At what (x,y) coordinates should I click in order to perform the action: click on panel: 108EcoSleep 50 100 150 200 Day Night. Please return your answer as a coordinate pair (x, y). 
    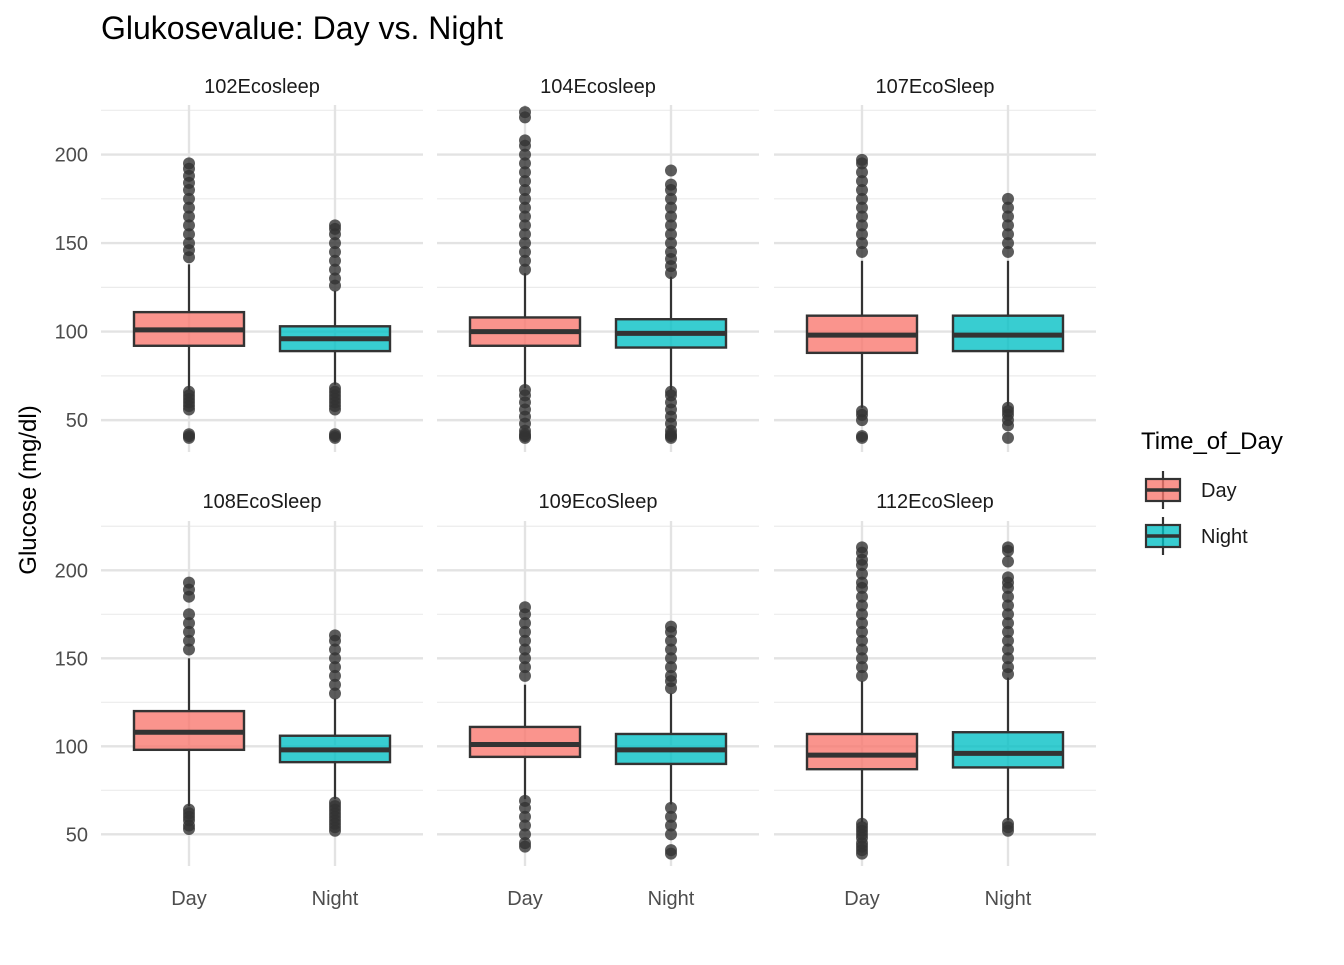
    Looking at the image, I should click on (239, 700).